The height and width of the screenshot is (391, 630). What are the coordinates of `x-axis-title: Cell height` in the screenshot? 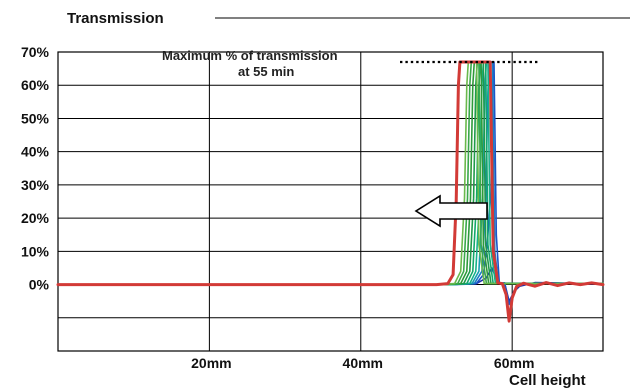 It's located at (547, 380).